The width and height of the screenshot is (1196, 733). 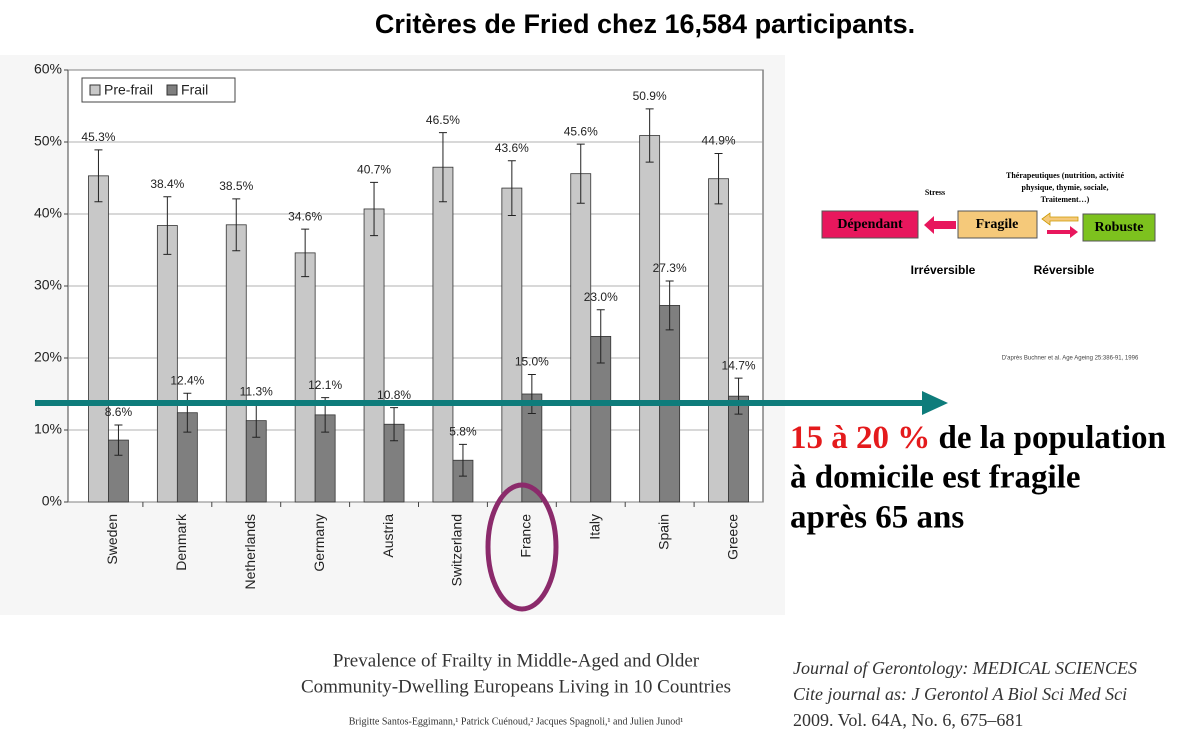 I want to click on node-label: Robuste, so click(x=1118, y=227).